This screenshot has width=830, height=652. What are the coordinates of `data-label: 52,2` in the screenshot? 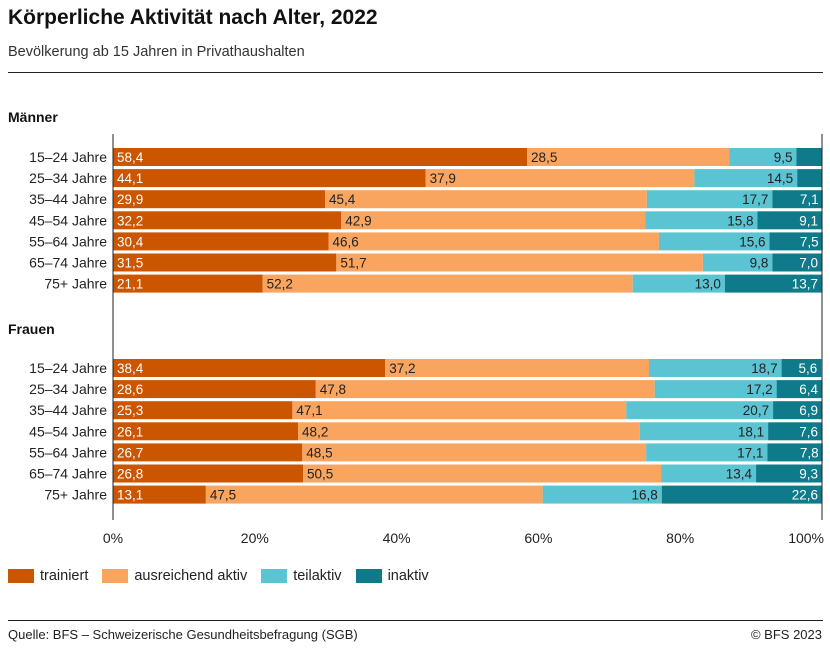 It's located at (280, 284).